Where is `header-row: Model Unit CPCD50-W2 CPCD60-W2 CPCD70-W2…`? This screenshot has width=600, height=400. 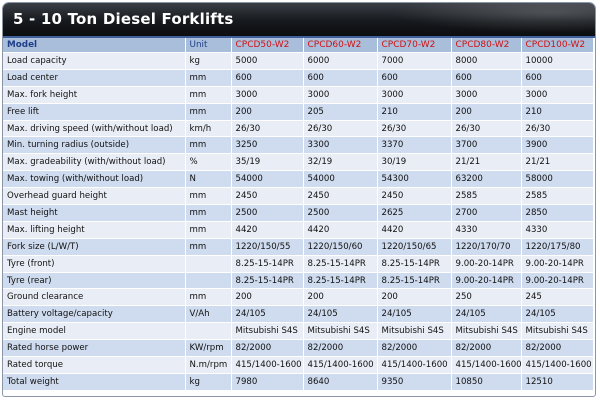
header-row: Model Unit CPCD50-W2 CPCD60-W2 CPCD70-W2… is located at coordinates (298, 45).